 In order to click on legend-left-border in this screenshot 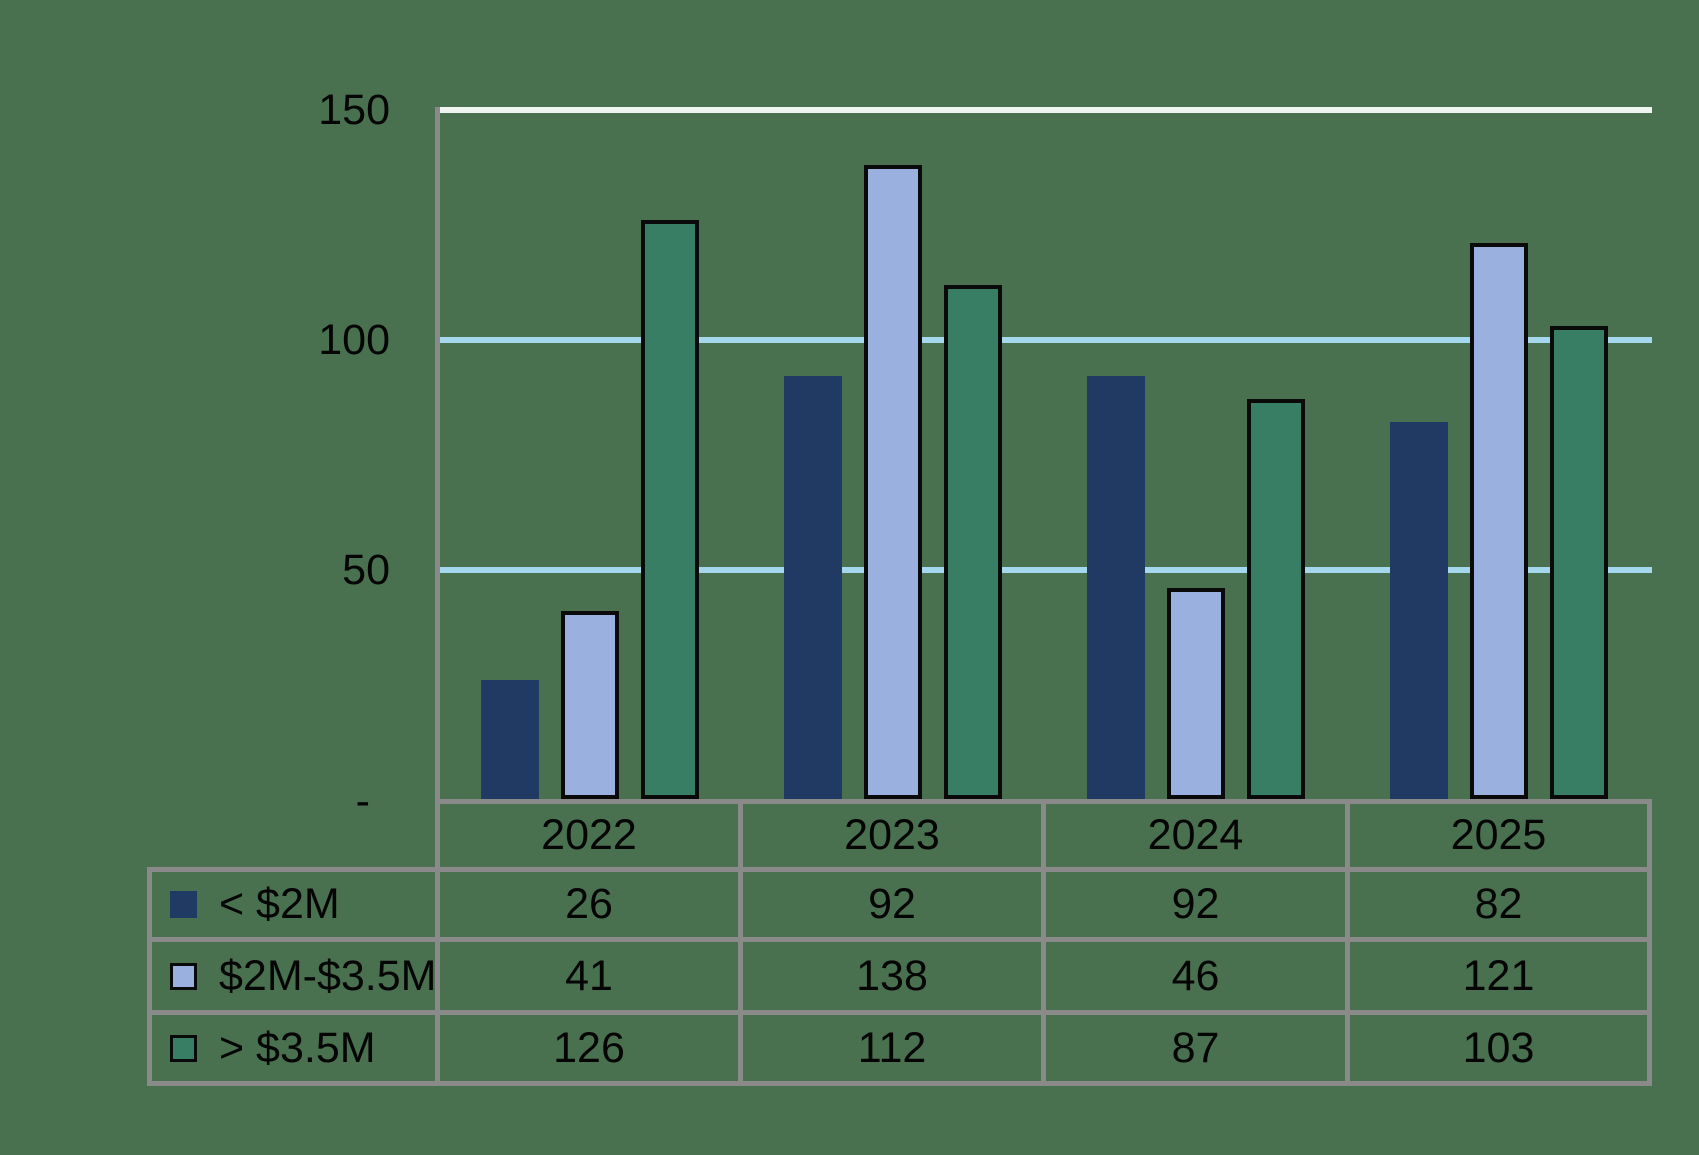, I will do `click(149, 976)`.